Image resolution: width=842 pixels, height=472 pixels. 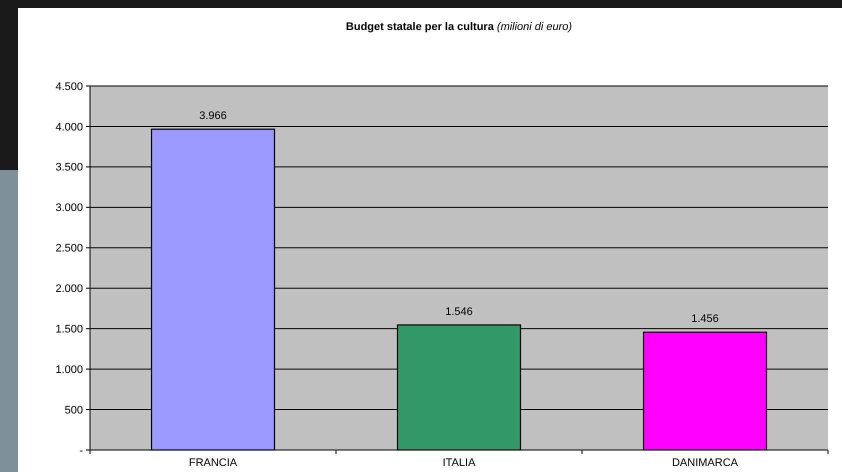 I want to click on y-tick-label: 4.000, so click(x=69, y=127).